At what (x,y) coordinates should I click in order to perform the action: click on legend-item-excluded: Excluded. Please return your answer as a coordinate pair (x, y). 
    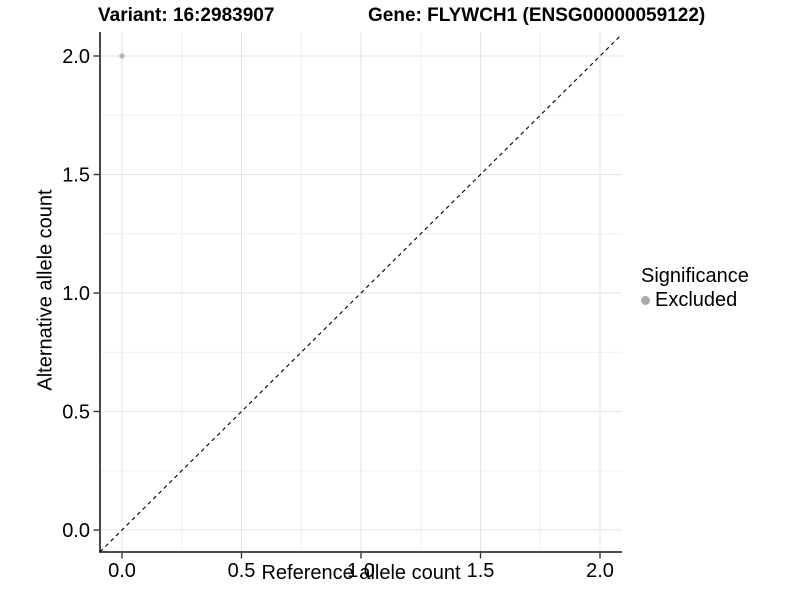
    Looking at the image, I should click on (695, 300).